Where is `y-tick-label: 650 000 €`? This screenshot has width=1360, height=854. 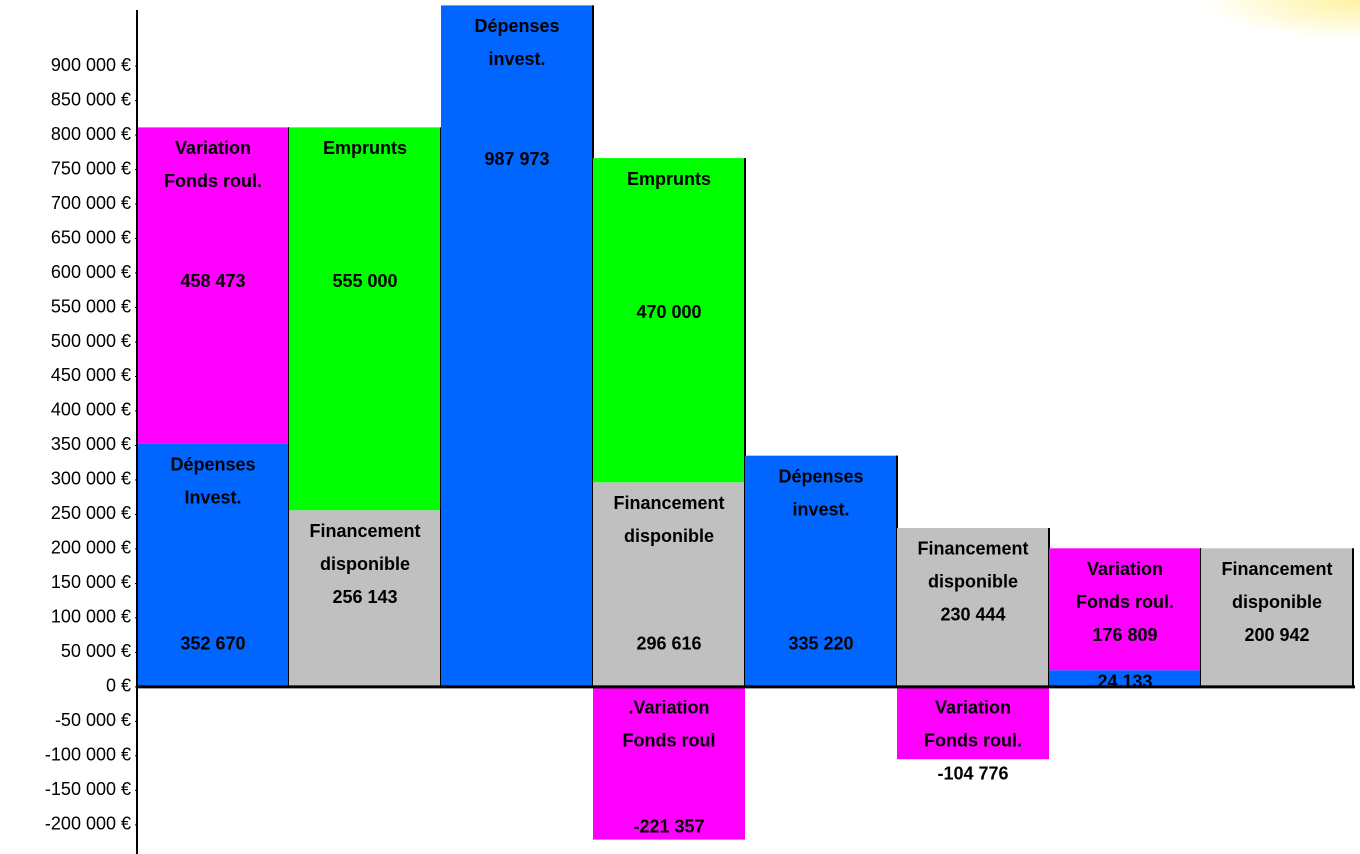
y-tick-label: 650 000 € is located at coordinates (91, 237).